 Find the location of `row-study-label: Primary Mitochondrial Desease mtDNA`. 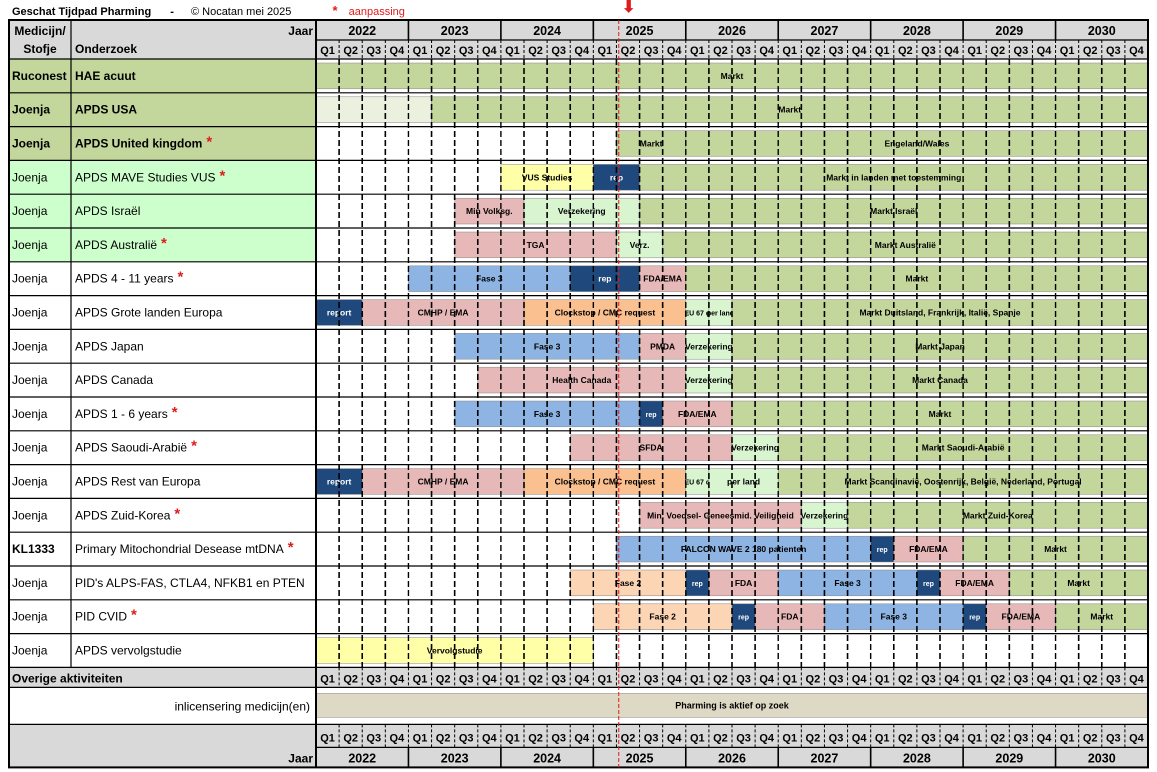

row-study-label: Primary Mitochondrial Desease mtDNA is located at coordinates (179, 549).